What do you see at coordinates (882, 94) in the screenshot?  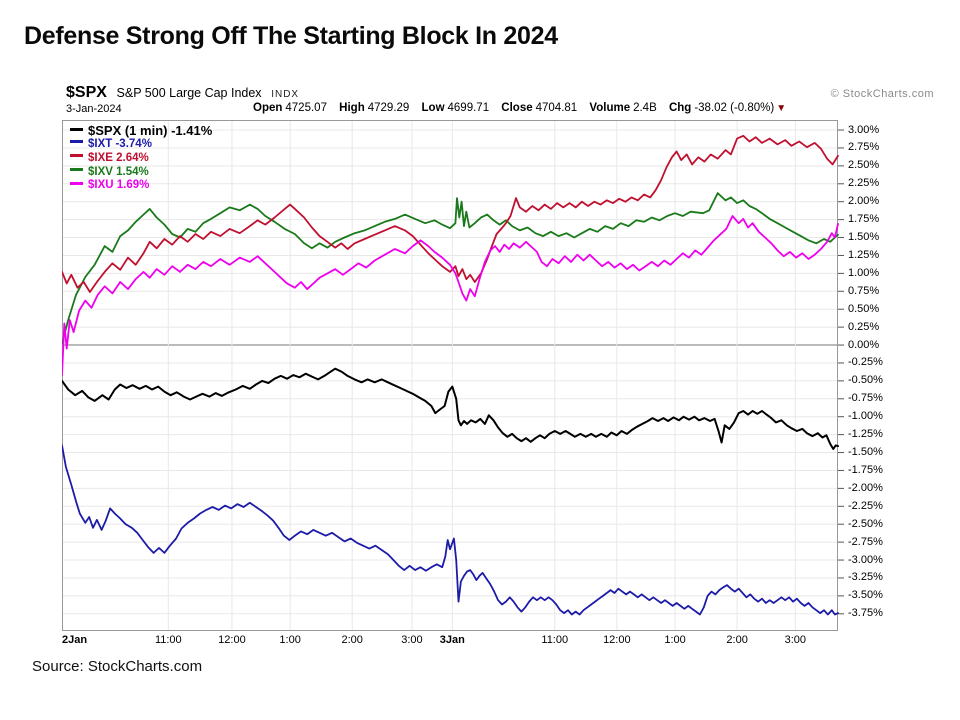 I see `stockcharts-watermark: © StockCharts.com` at bounding box center [882, 94].